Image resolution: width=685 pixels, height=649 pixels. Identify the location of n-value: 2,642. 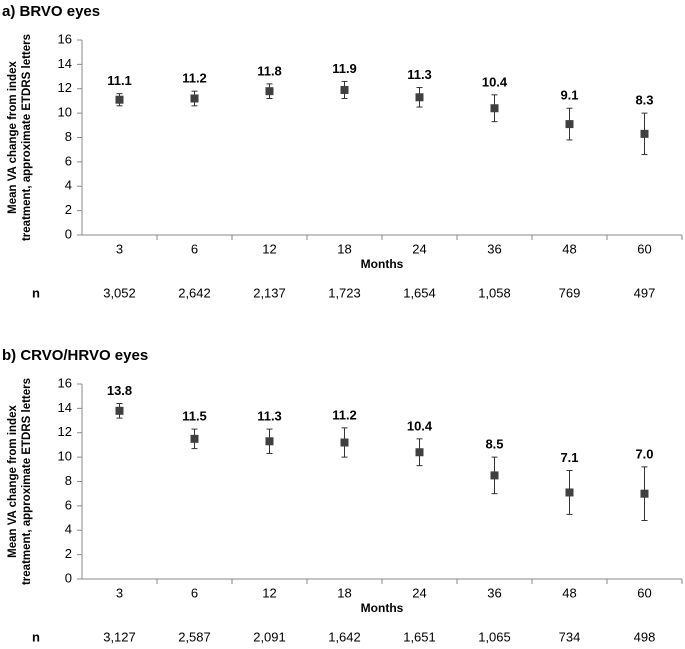
(194, 292).